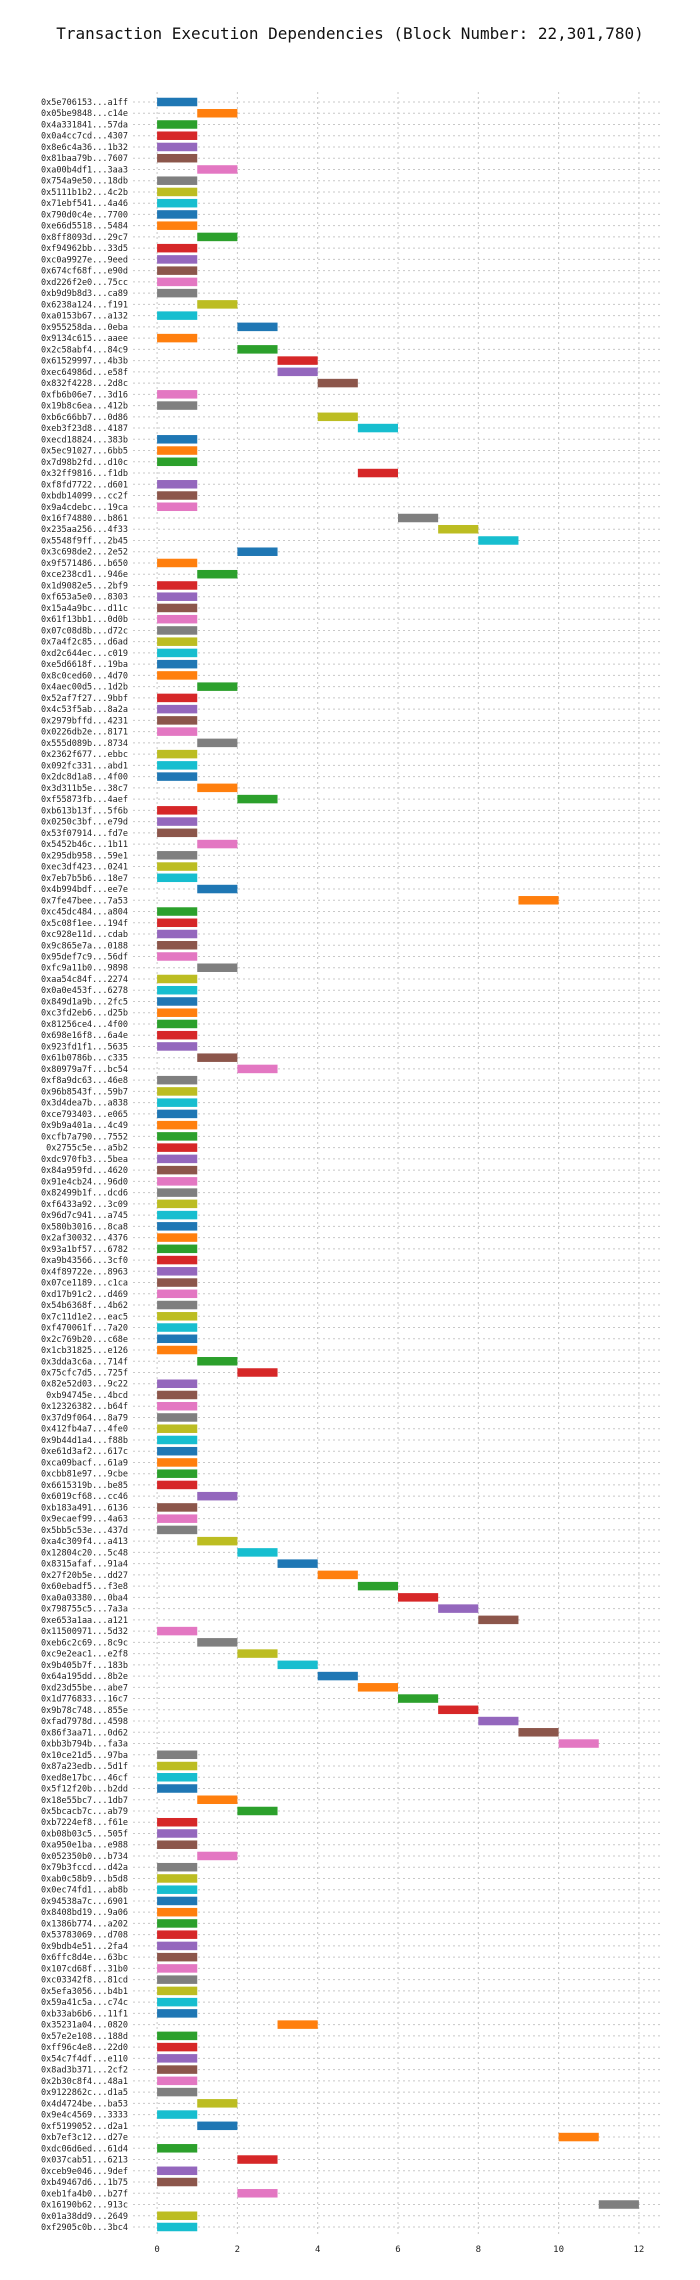 The width and height of the screenshot is (700, 2280). What do you see at coordinates (84, 1126) in the screenshot?
I see `transaction-label: 0x9b9a401a...4c49` at bounding box center [84, 1126].